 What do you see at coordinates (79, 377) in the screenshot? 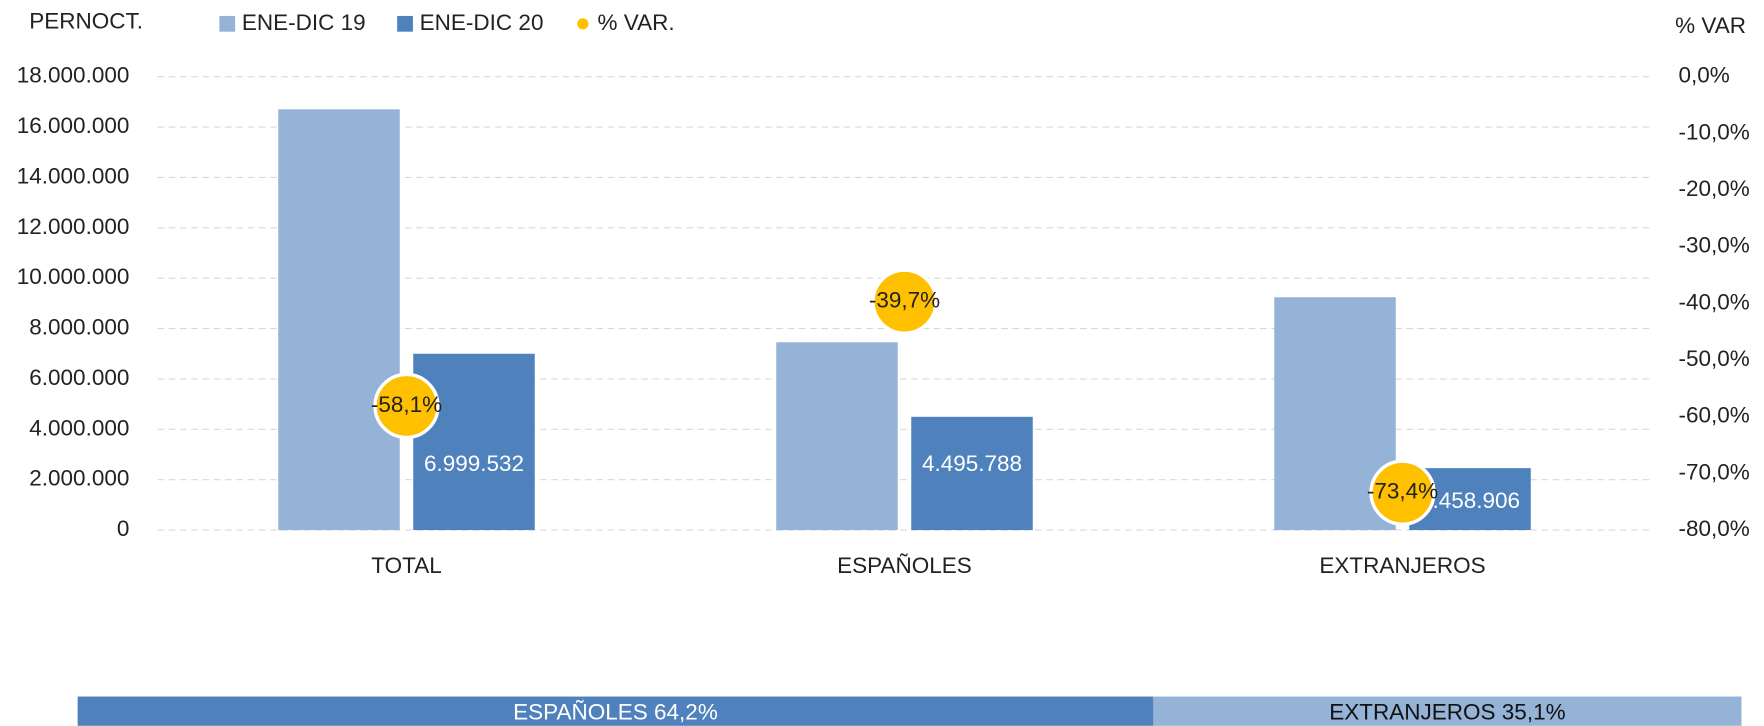
I see `y-tick-label: 6.000.000` at bounding box center [79, 377].